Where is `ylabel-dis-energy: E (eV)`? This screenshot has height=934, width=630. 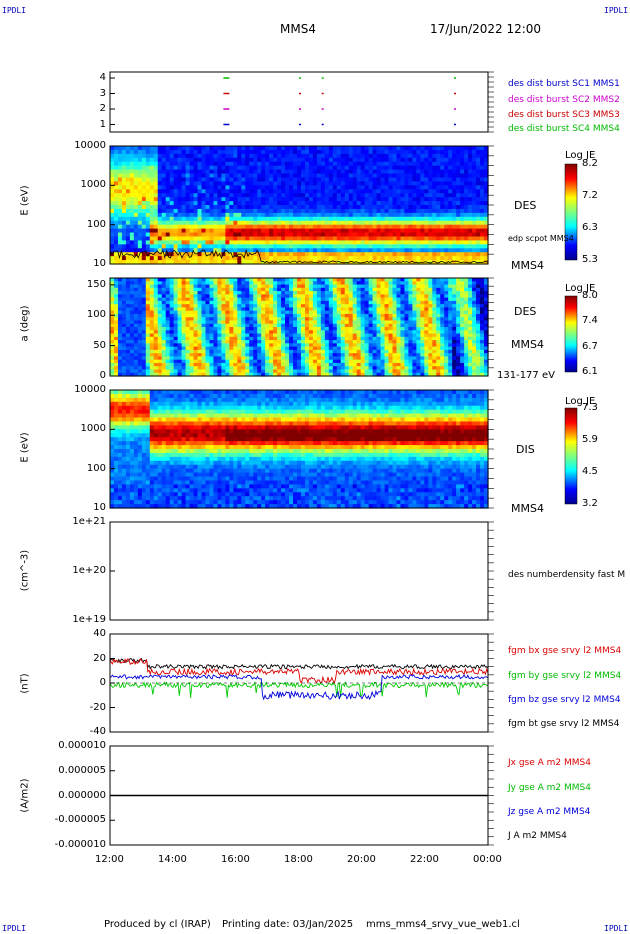
ylabel-dis-energy: E (eV) is located at coordinates (25, 447).